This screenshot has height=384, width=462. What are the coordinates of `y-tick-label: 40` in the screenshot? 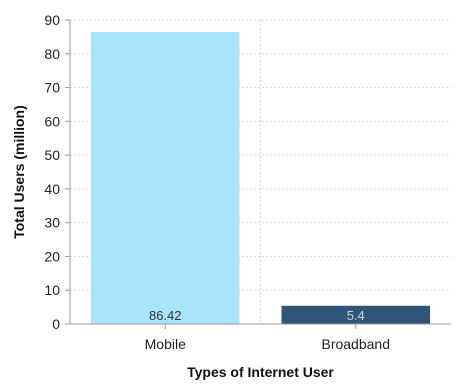 It's located at (52, 189).